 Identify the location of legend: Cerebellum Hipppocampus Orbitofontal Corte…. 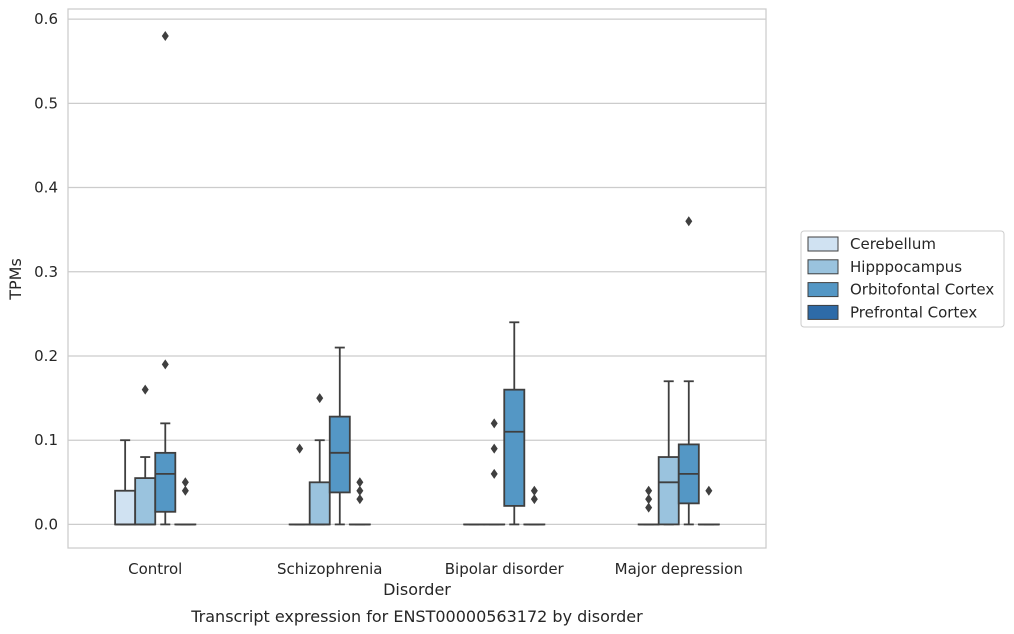
(902, 279).